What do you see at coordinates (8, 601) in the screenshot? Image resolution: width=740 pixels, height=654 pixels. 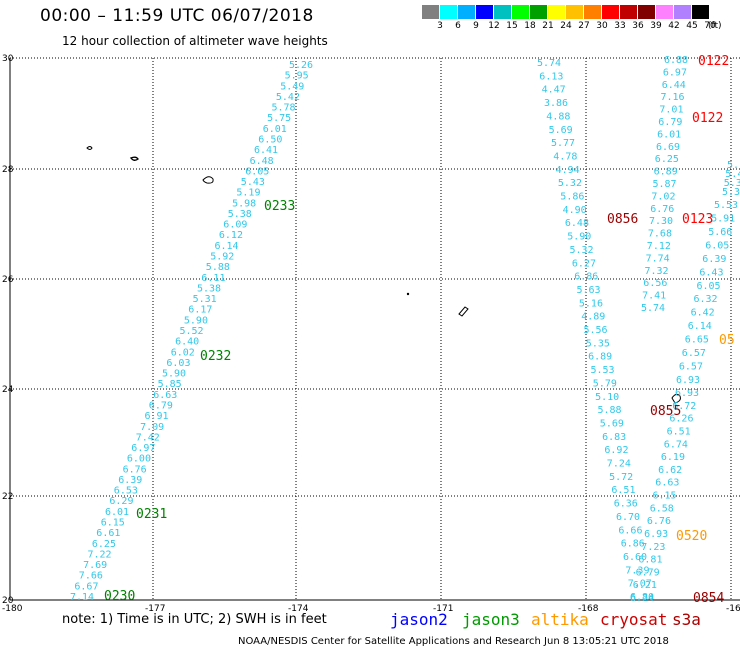 I see `lat-tick-label: 20` at bounding box center [8, 601].